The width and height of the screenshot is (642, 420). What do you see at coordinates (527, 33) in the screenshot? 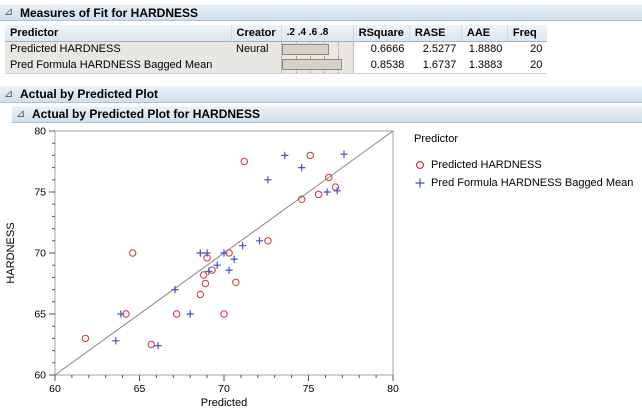
I see `column-header-freq: Freq` at bounding box center [527, 33].